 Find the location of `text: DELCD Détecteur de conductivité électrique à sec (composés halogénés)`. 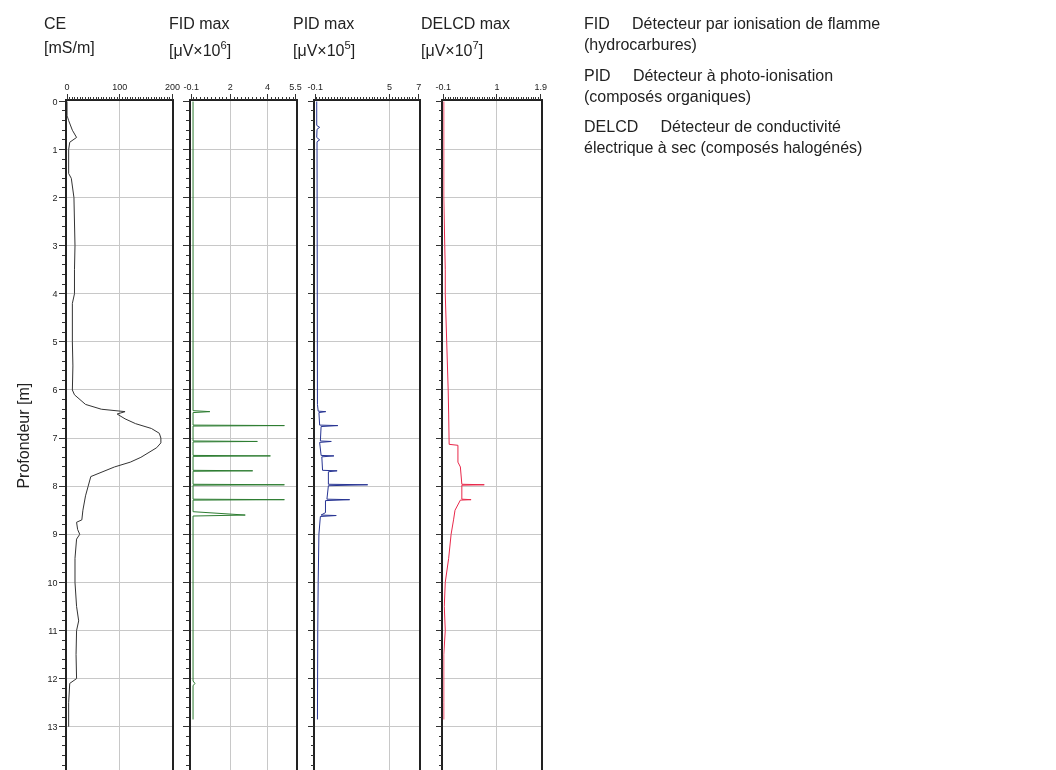

text: DELCD Détecteur de conductivité électrique à sec (composés halogénés) is located at coordinates (723, 137).